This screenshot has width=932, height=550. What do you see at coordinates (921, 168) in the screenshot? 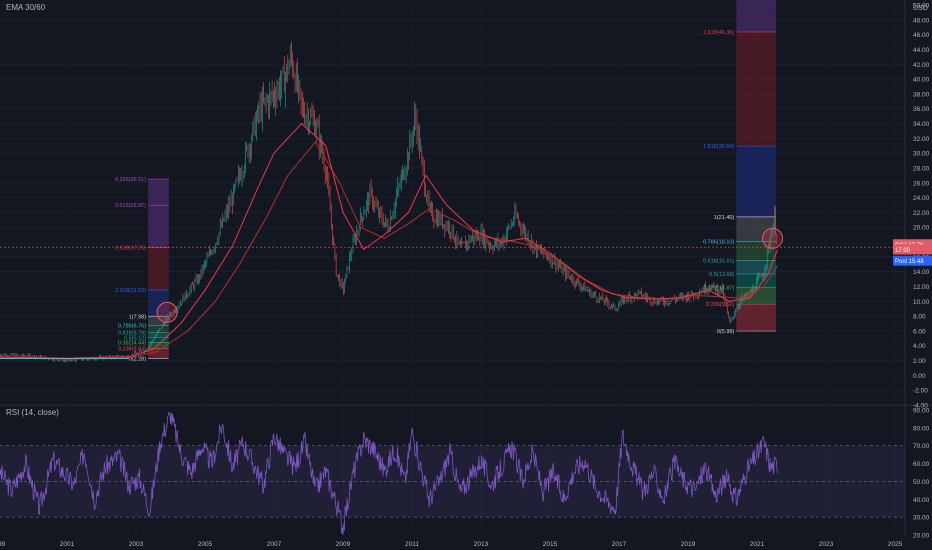
I see `y-tick-label: 28.00` at bounding box center [921, 168].